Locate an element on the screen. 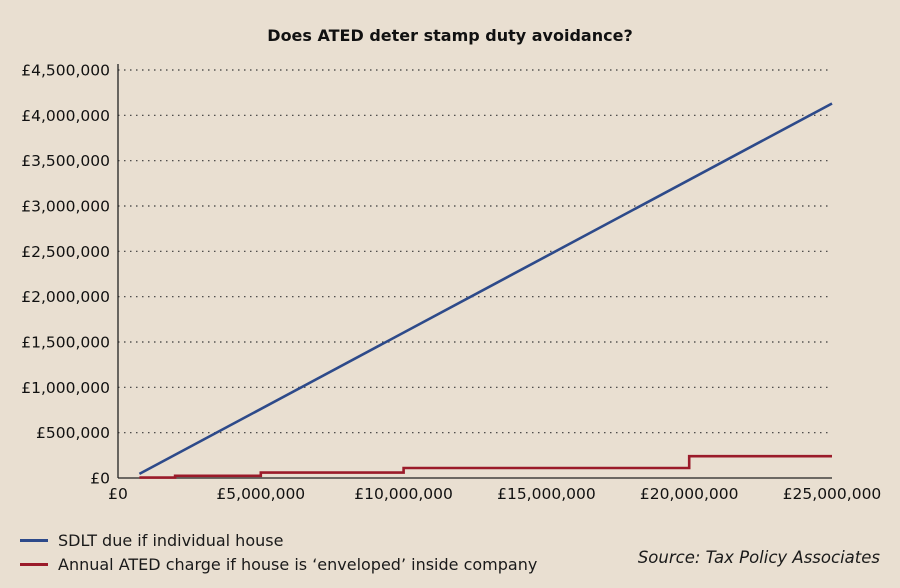 The height and width of the screenshot is (588, 900). legend-swatch-ated is located at coordinates (34, 564).